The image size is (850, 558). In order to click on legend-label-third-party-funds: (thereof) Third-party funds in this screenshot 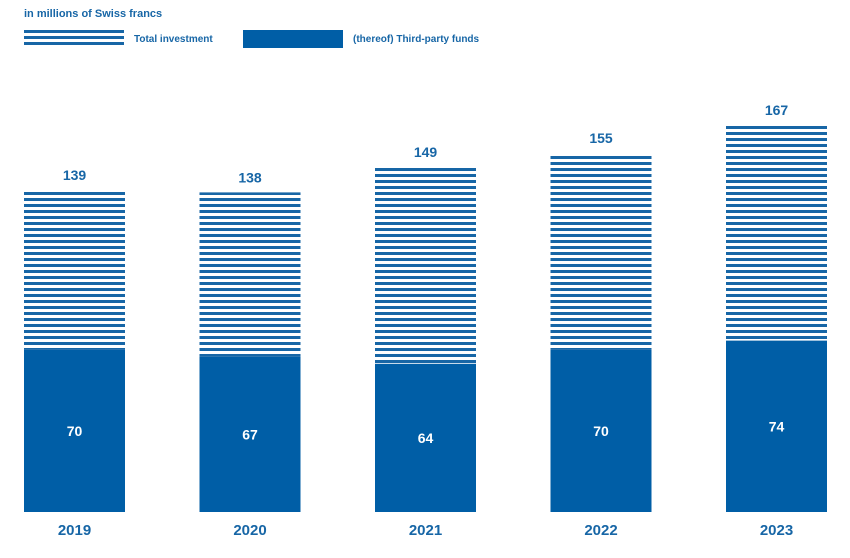, I will do `click(416, 39)`.